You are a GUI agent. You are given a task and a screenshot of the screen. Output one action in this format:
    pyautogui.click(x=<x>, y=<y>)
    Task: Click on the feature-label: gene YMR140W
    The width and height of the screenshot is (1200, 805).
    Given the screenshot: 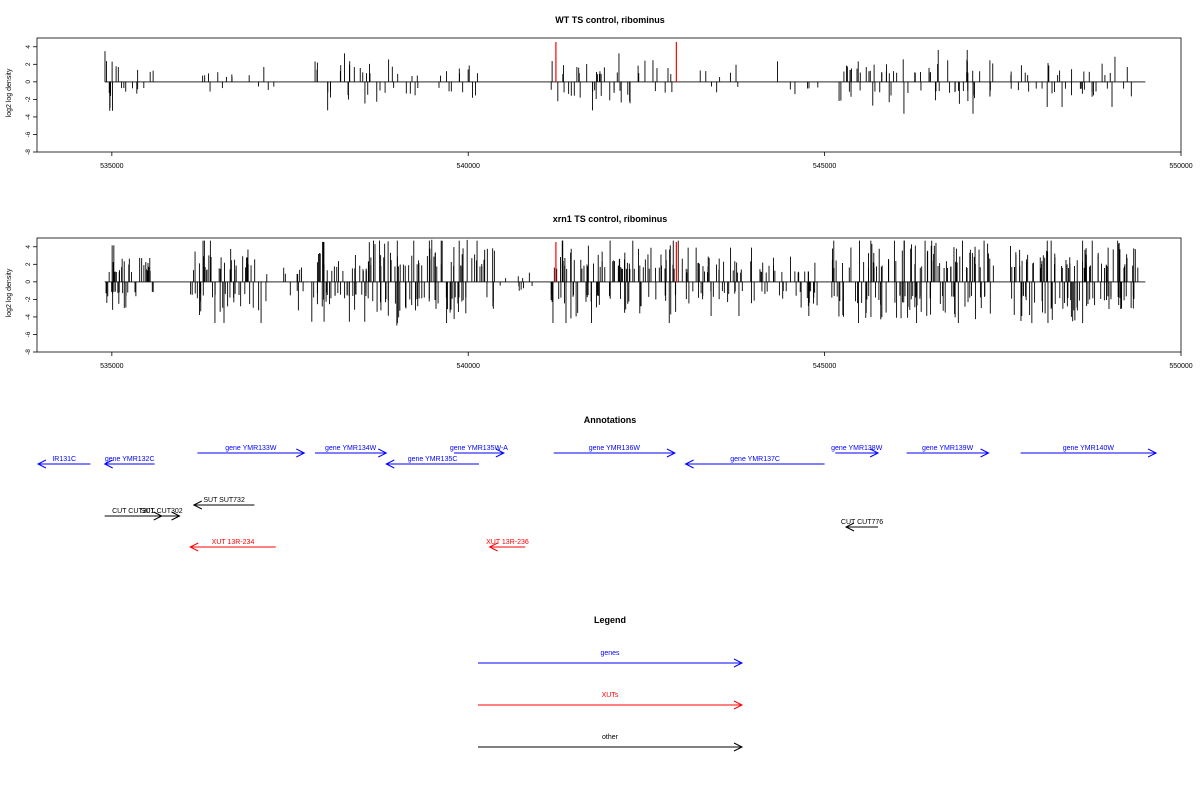 What is the action you would take?
    pyautogui.click(x=1089, y=448)
    